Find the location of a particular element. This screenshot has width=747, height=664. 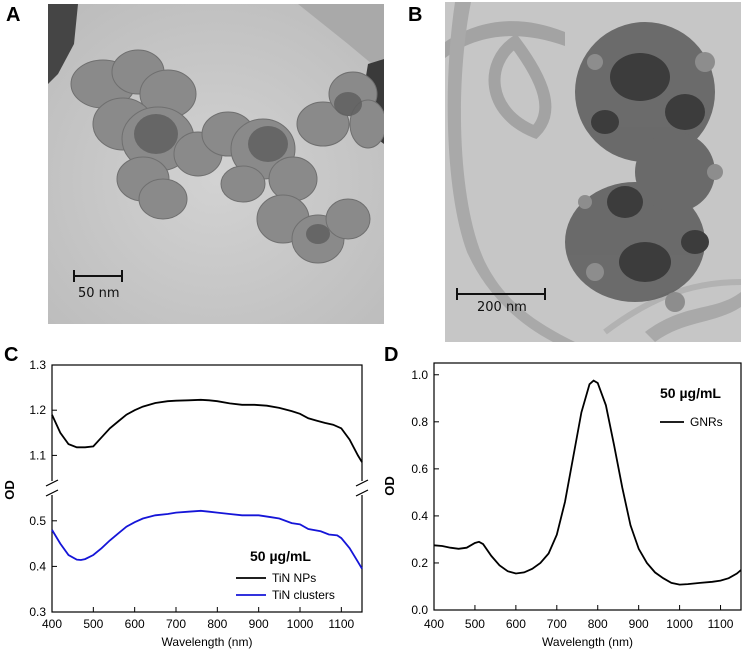

chart-d-y-tick-label: 0.8 is located at coordinates (419, 422).